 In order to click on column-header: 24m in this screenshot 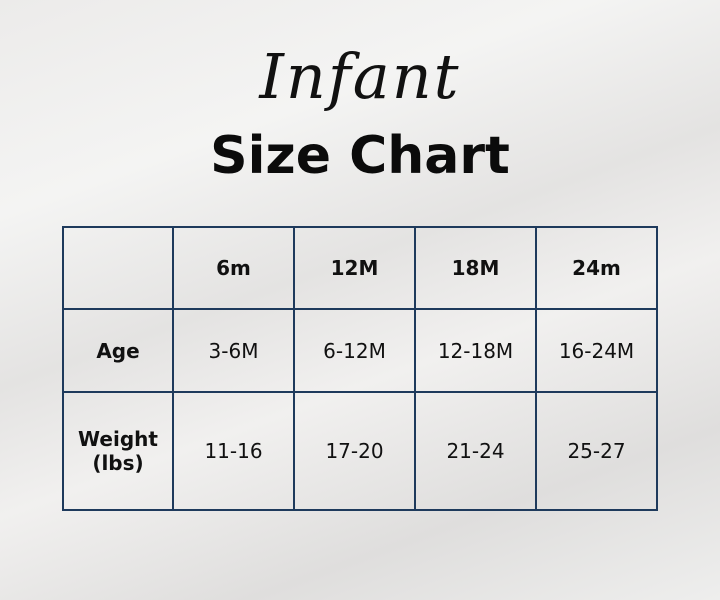, I will do `click(596, 268)`.